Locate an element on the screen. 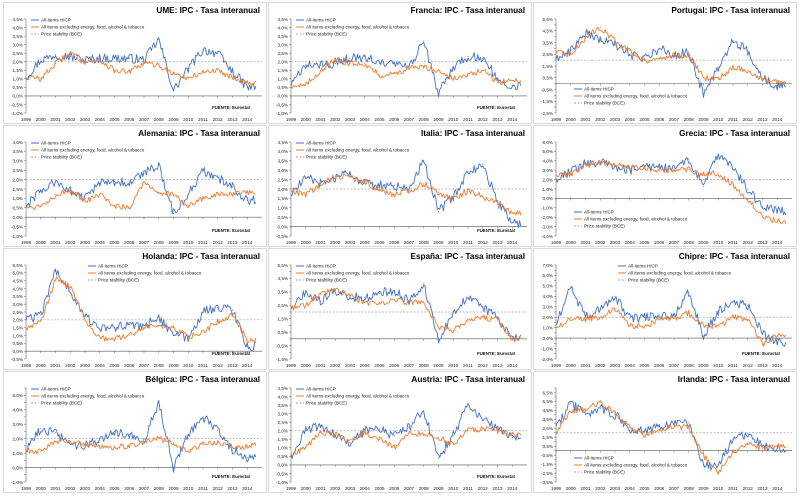 Image resolution: width=800 pixels, height=499 pixels. x-tick-label: 2013 is located at coordinates (497, 365).